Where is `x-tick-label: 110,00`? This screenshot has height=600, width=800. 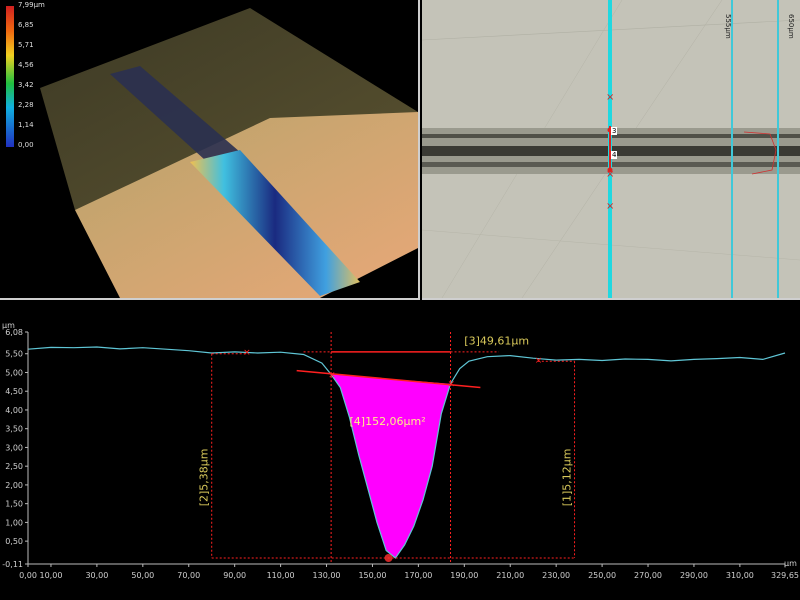
x-tick-label: 110,00 is located at coordinates (281, 575).